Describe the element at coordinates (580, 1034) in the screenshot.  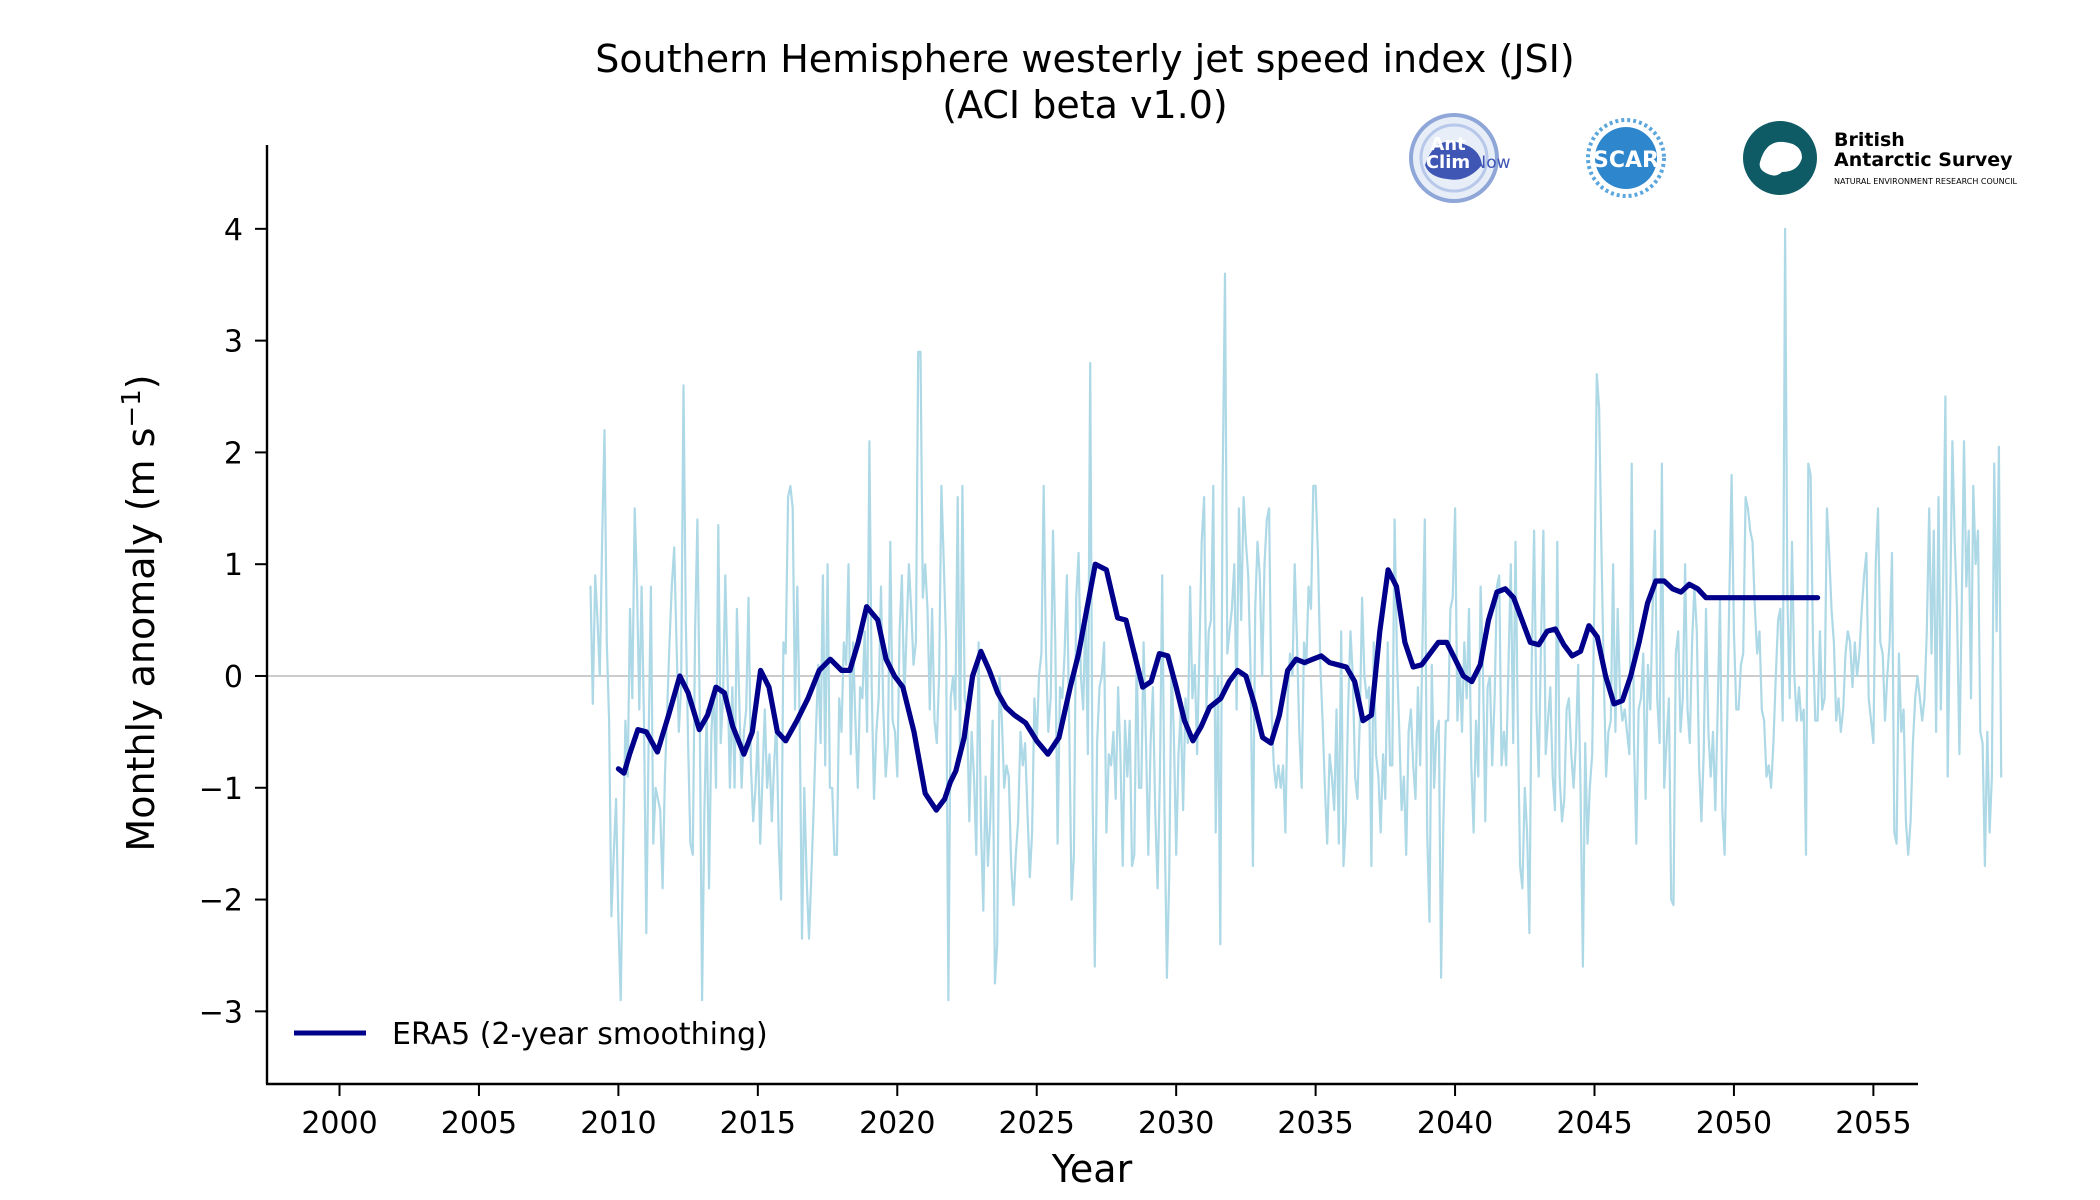
I see `legend-label: ERA5 (2-year smoothing)` at that location.